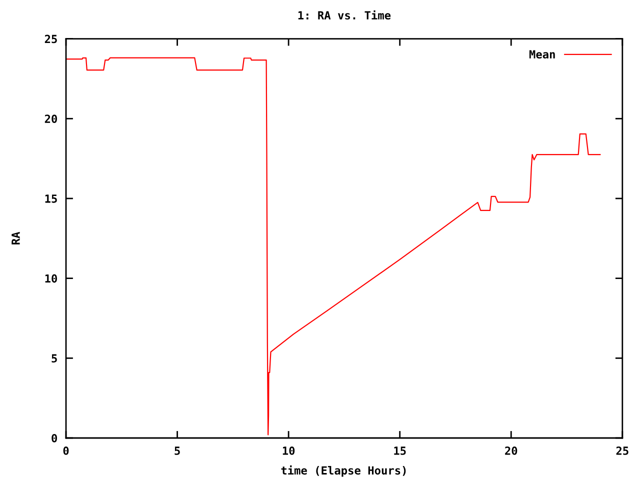  What do you see at coordinates (51, 198) in the screenshot?
I see `y-tick-label: 15` at bounding box center [51, 198].